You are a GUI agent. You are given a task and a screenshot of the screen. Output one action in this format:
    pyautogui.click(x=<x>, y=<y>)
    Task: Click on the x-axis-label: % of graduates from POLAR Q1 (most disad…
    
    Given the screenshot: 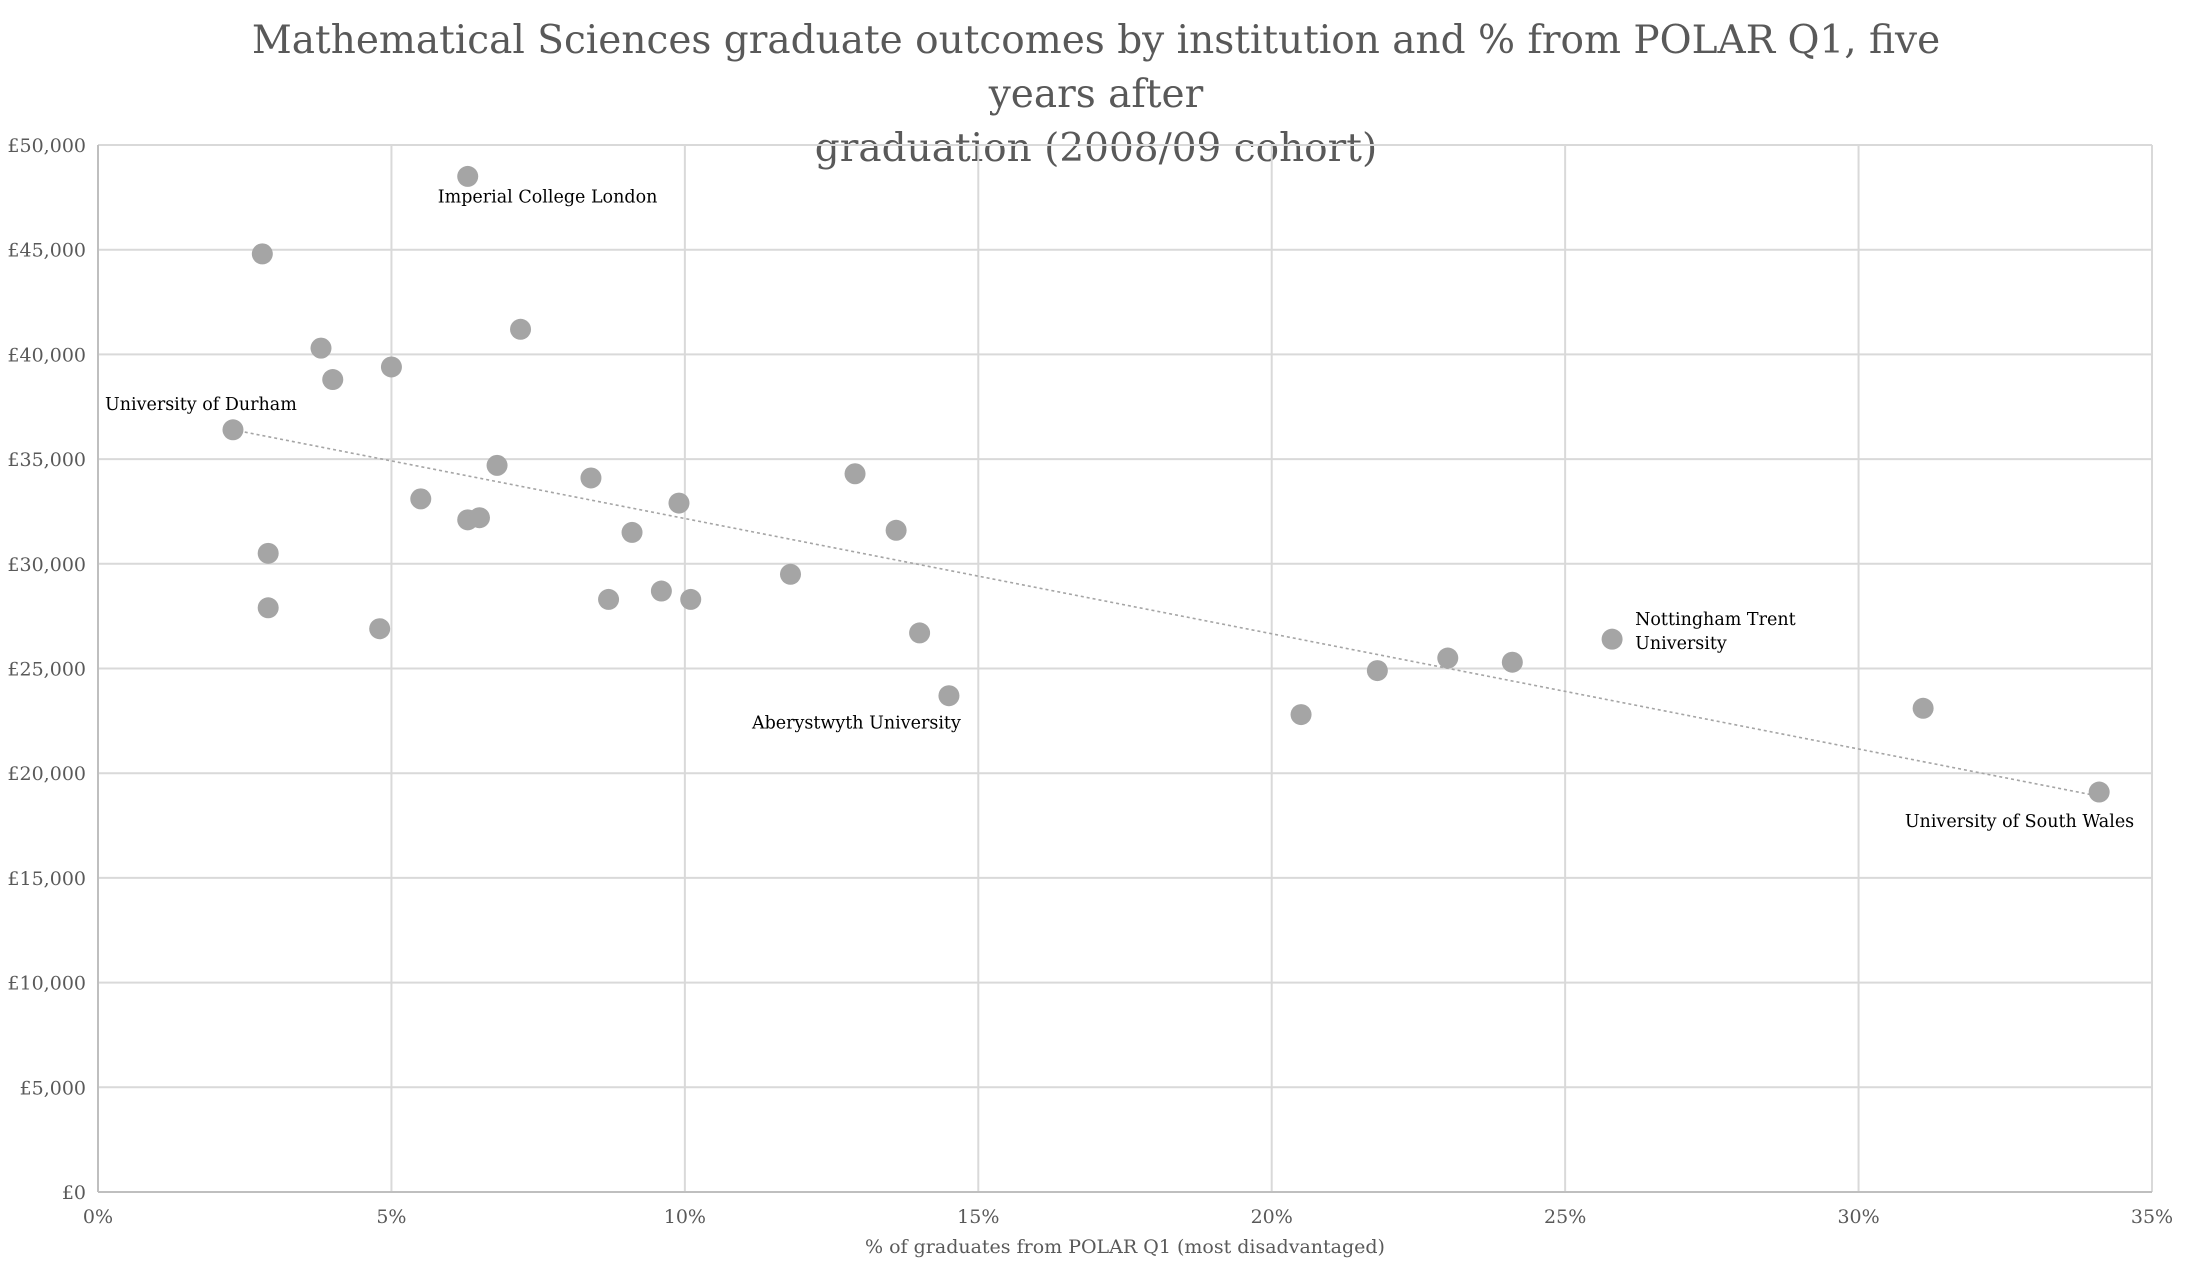 What is the action you would take?
    pyautogui.click(x=1125, y=1247)
    